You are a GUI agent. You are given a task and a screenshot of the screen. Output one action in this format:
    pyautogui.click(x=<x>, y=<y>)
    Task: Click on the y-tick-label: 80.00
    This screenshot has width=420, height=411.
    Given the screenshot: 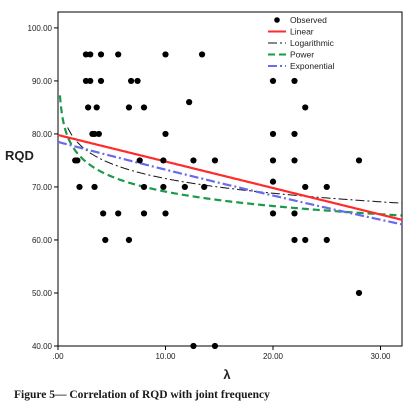 What is the action you would take?
    pyautogui.click(x=42, y=134)
    